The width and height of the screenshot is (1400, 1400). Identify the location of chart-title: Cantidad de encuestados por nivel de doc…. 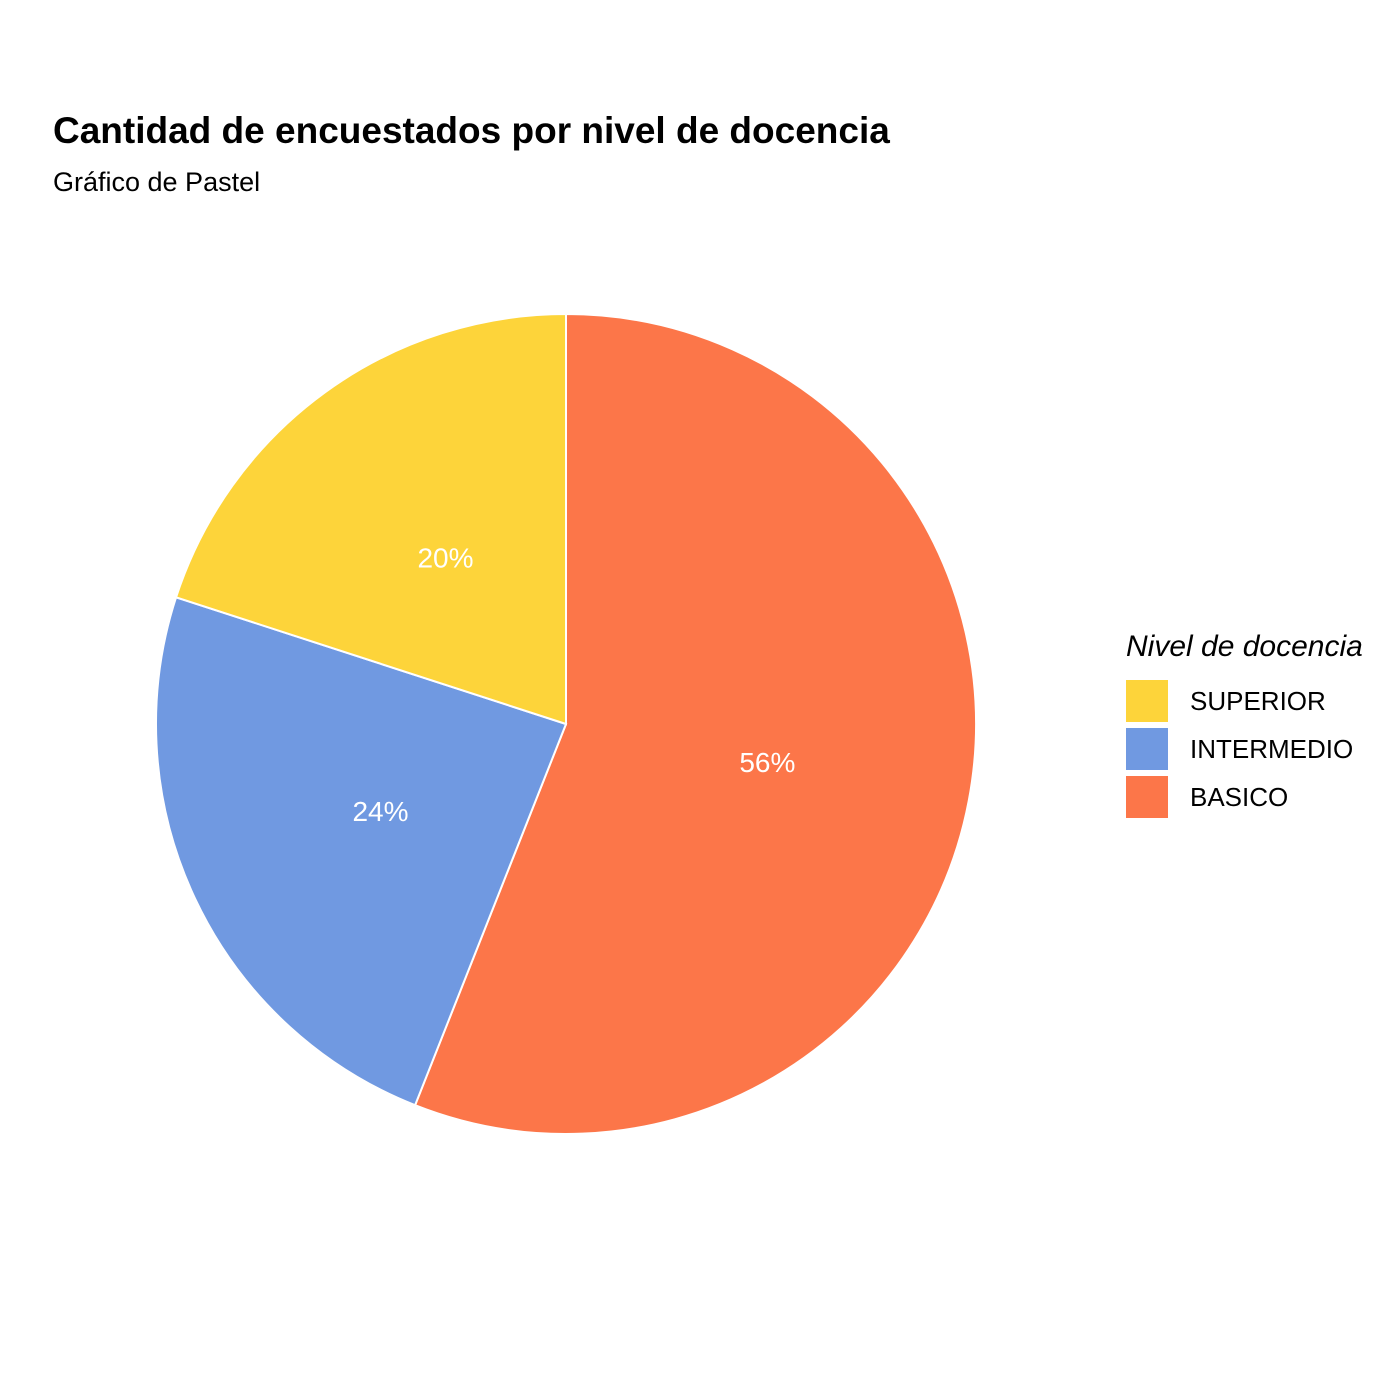
(471, 130).